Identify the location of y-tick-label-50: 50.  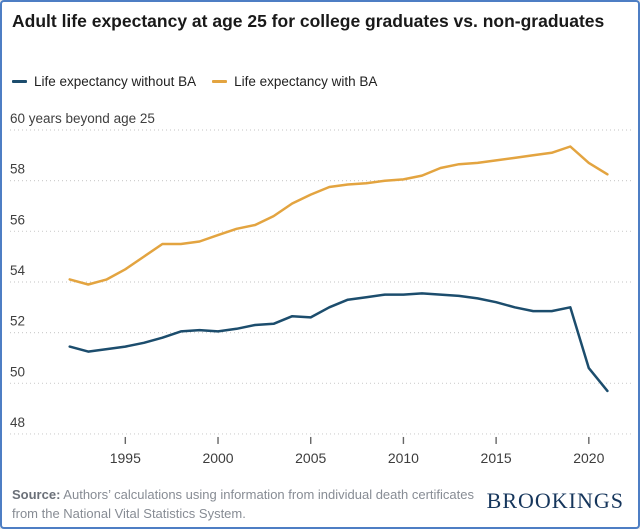
(17, 371).